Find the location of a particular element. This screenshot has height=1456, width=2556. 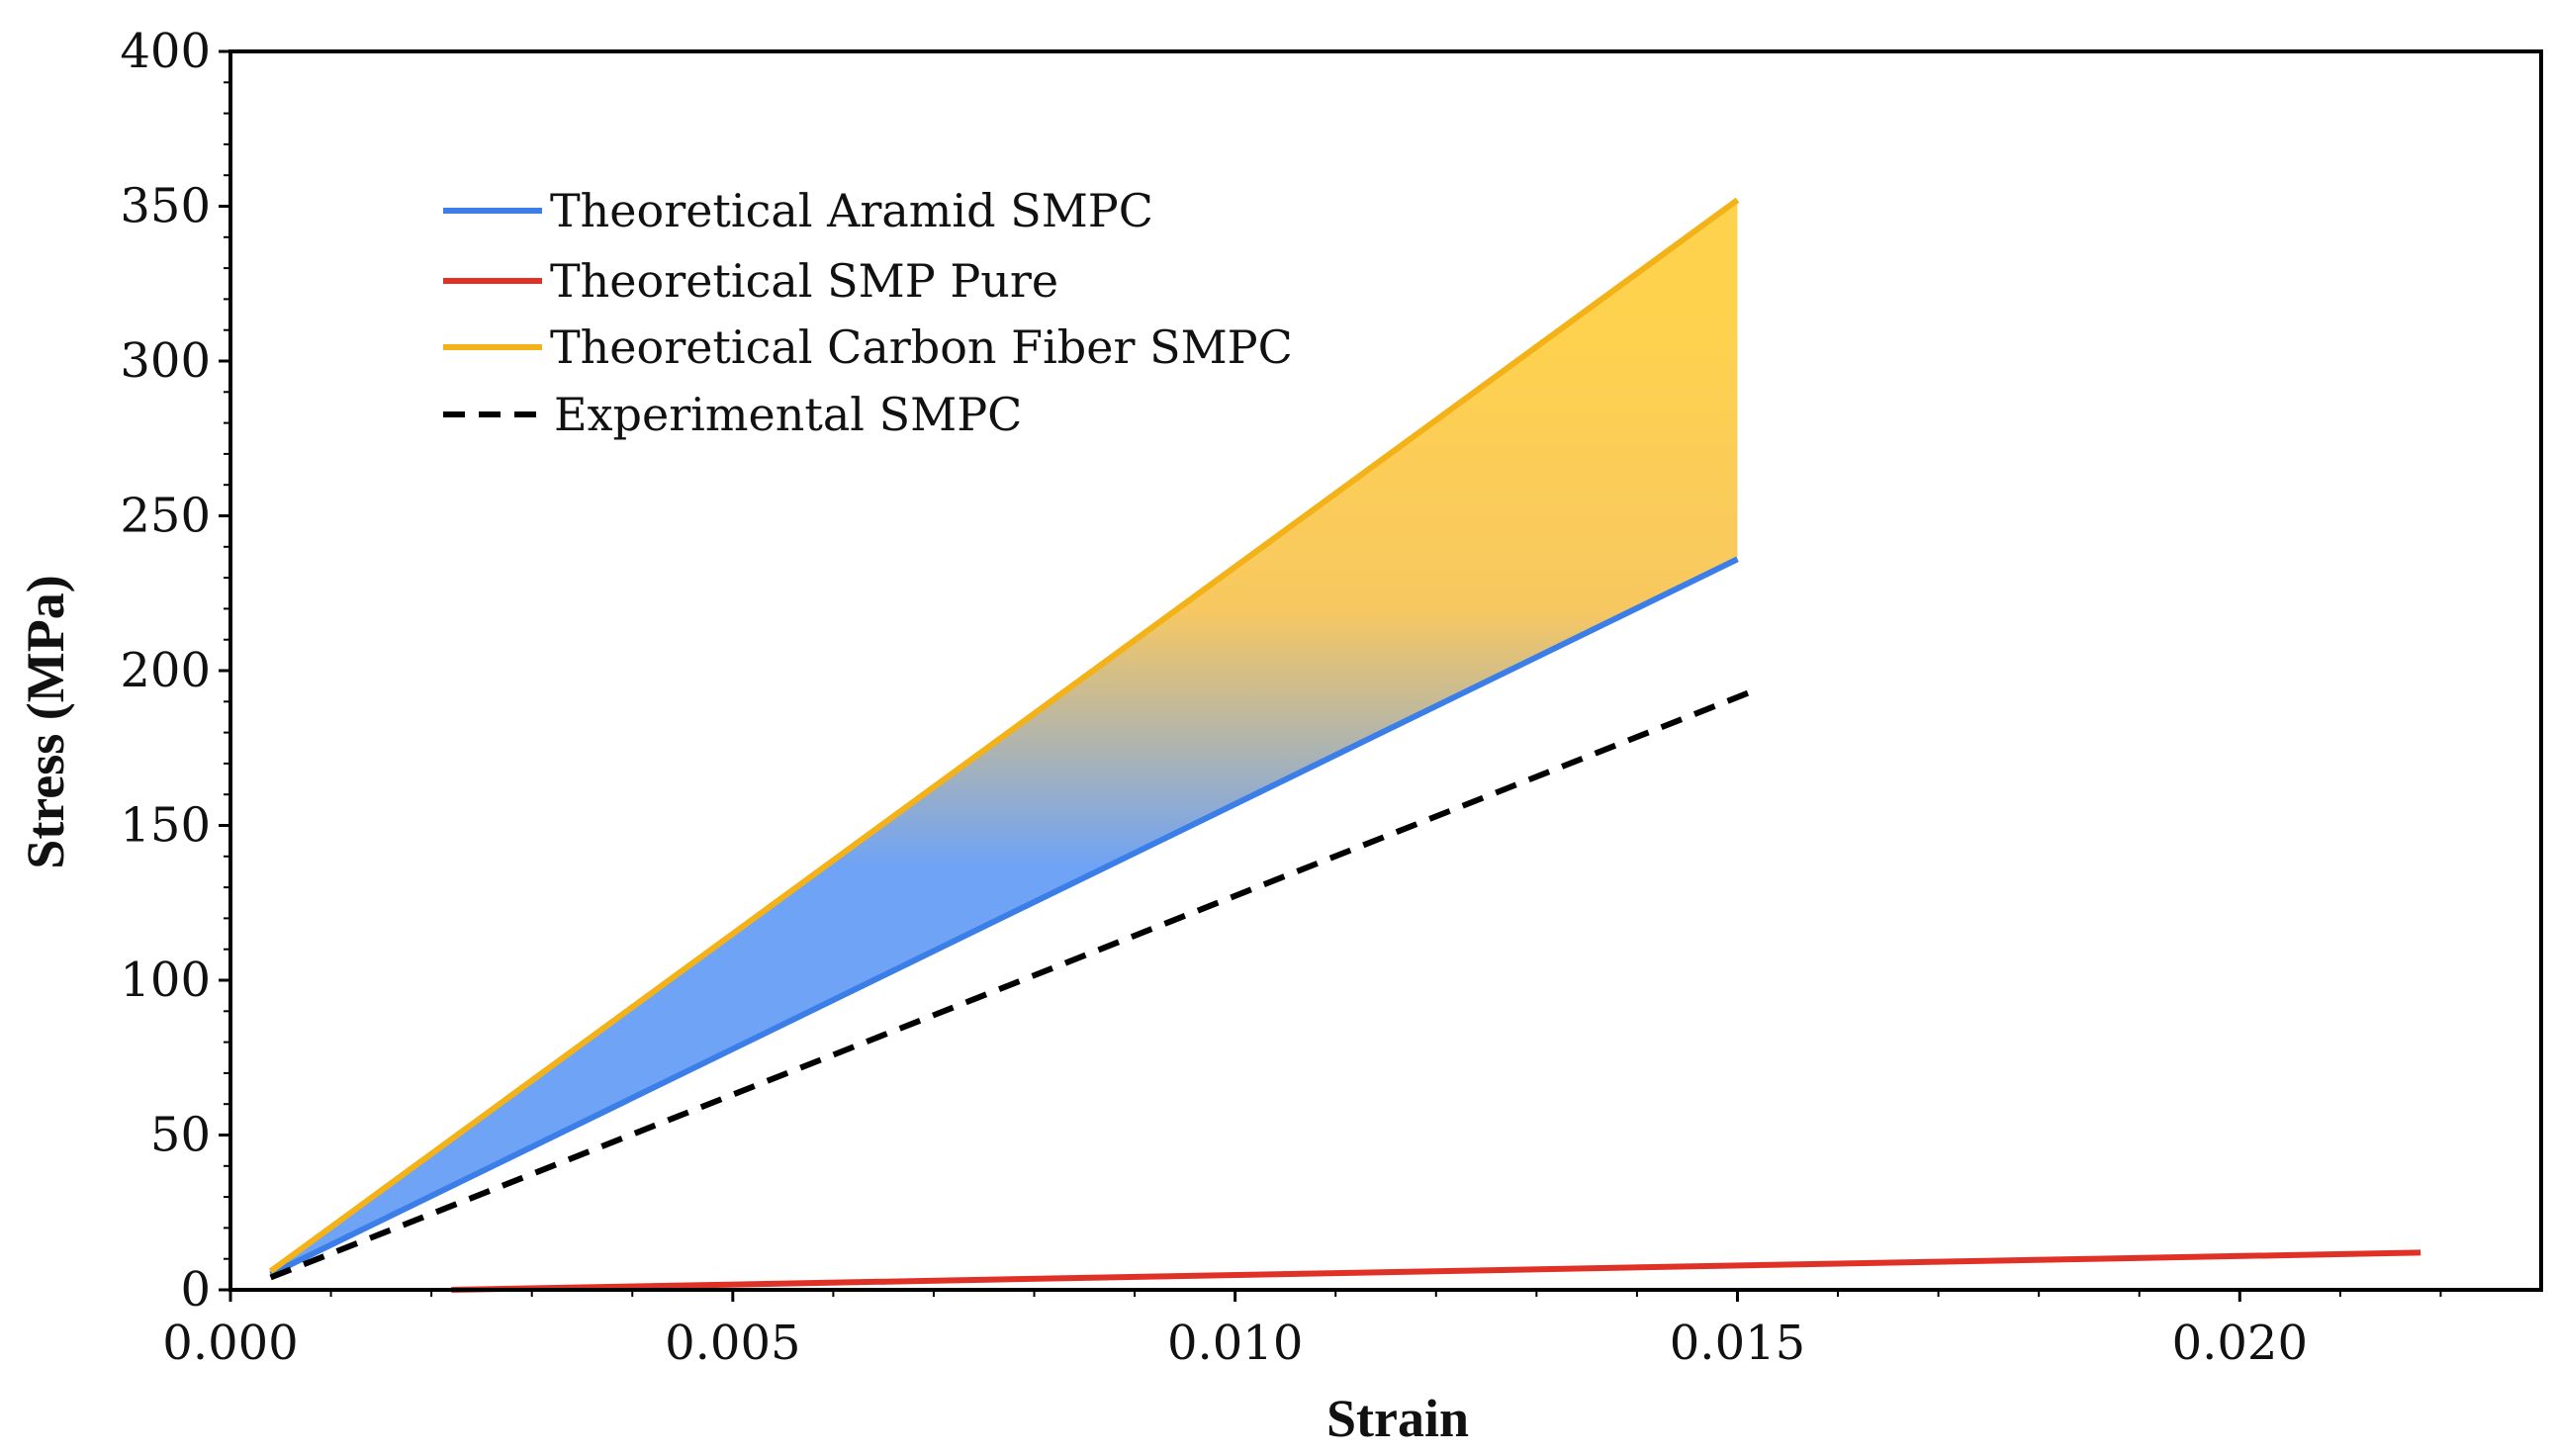

y-tick-label: 400 is located at coordinates (165, 51).